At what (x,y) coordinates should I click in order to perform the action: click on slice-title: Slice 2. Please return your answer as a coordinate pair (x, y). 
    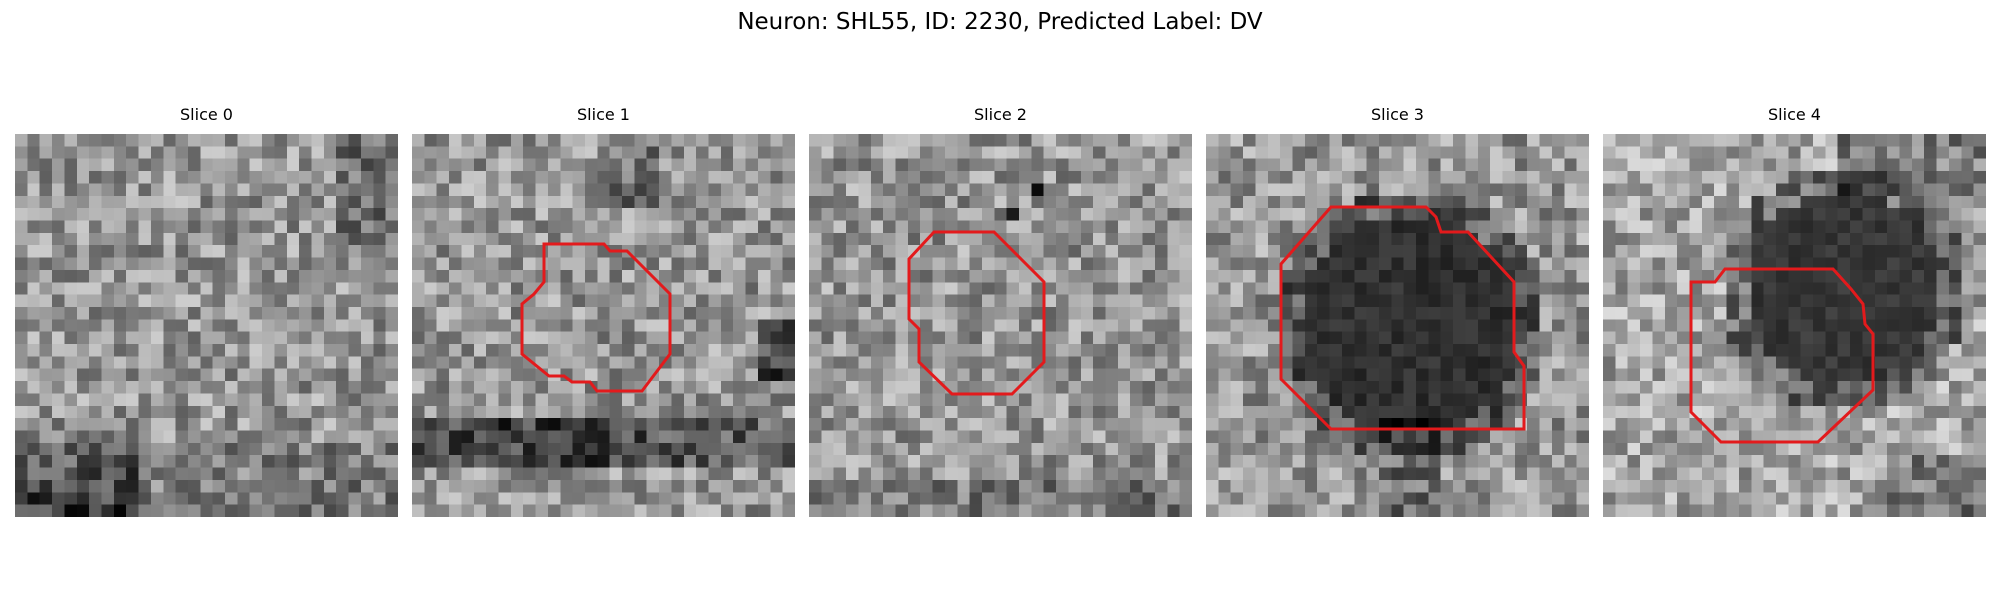
    Looking at the image, I should click on (1000, 114).